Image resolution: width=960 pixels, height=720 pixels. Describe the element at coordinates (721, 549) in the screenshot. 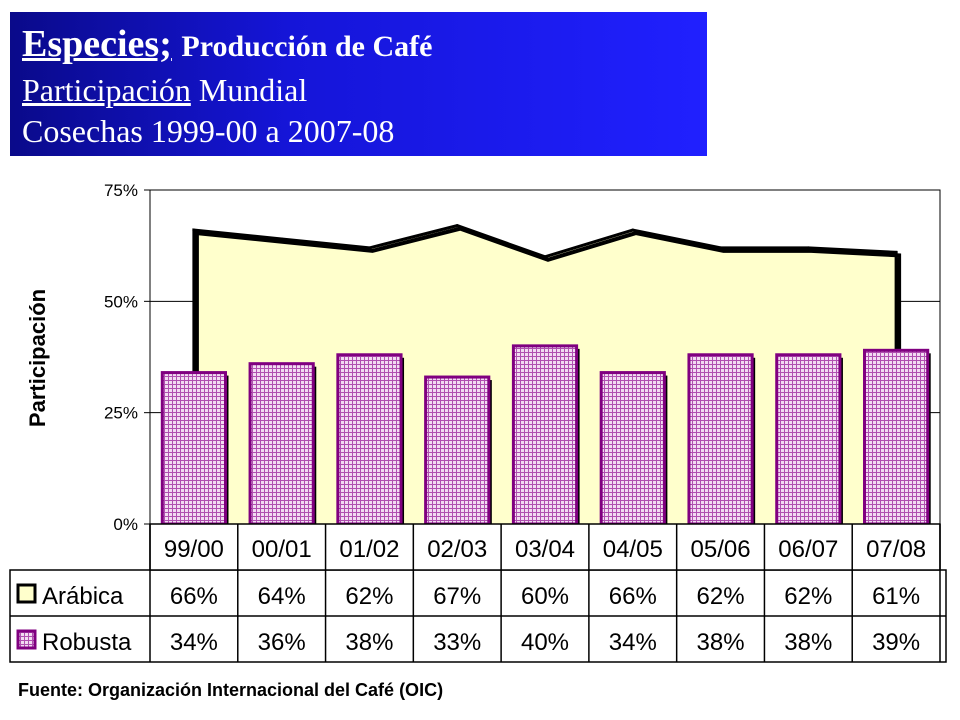

I see `x-tick-label: 05/06` at that location.